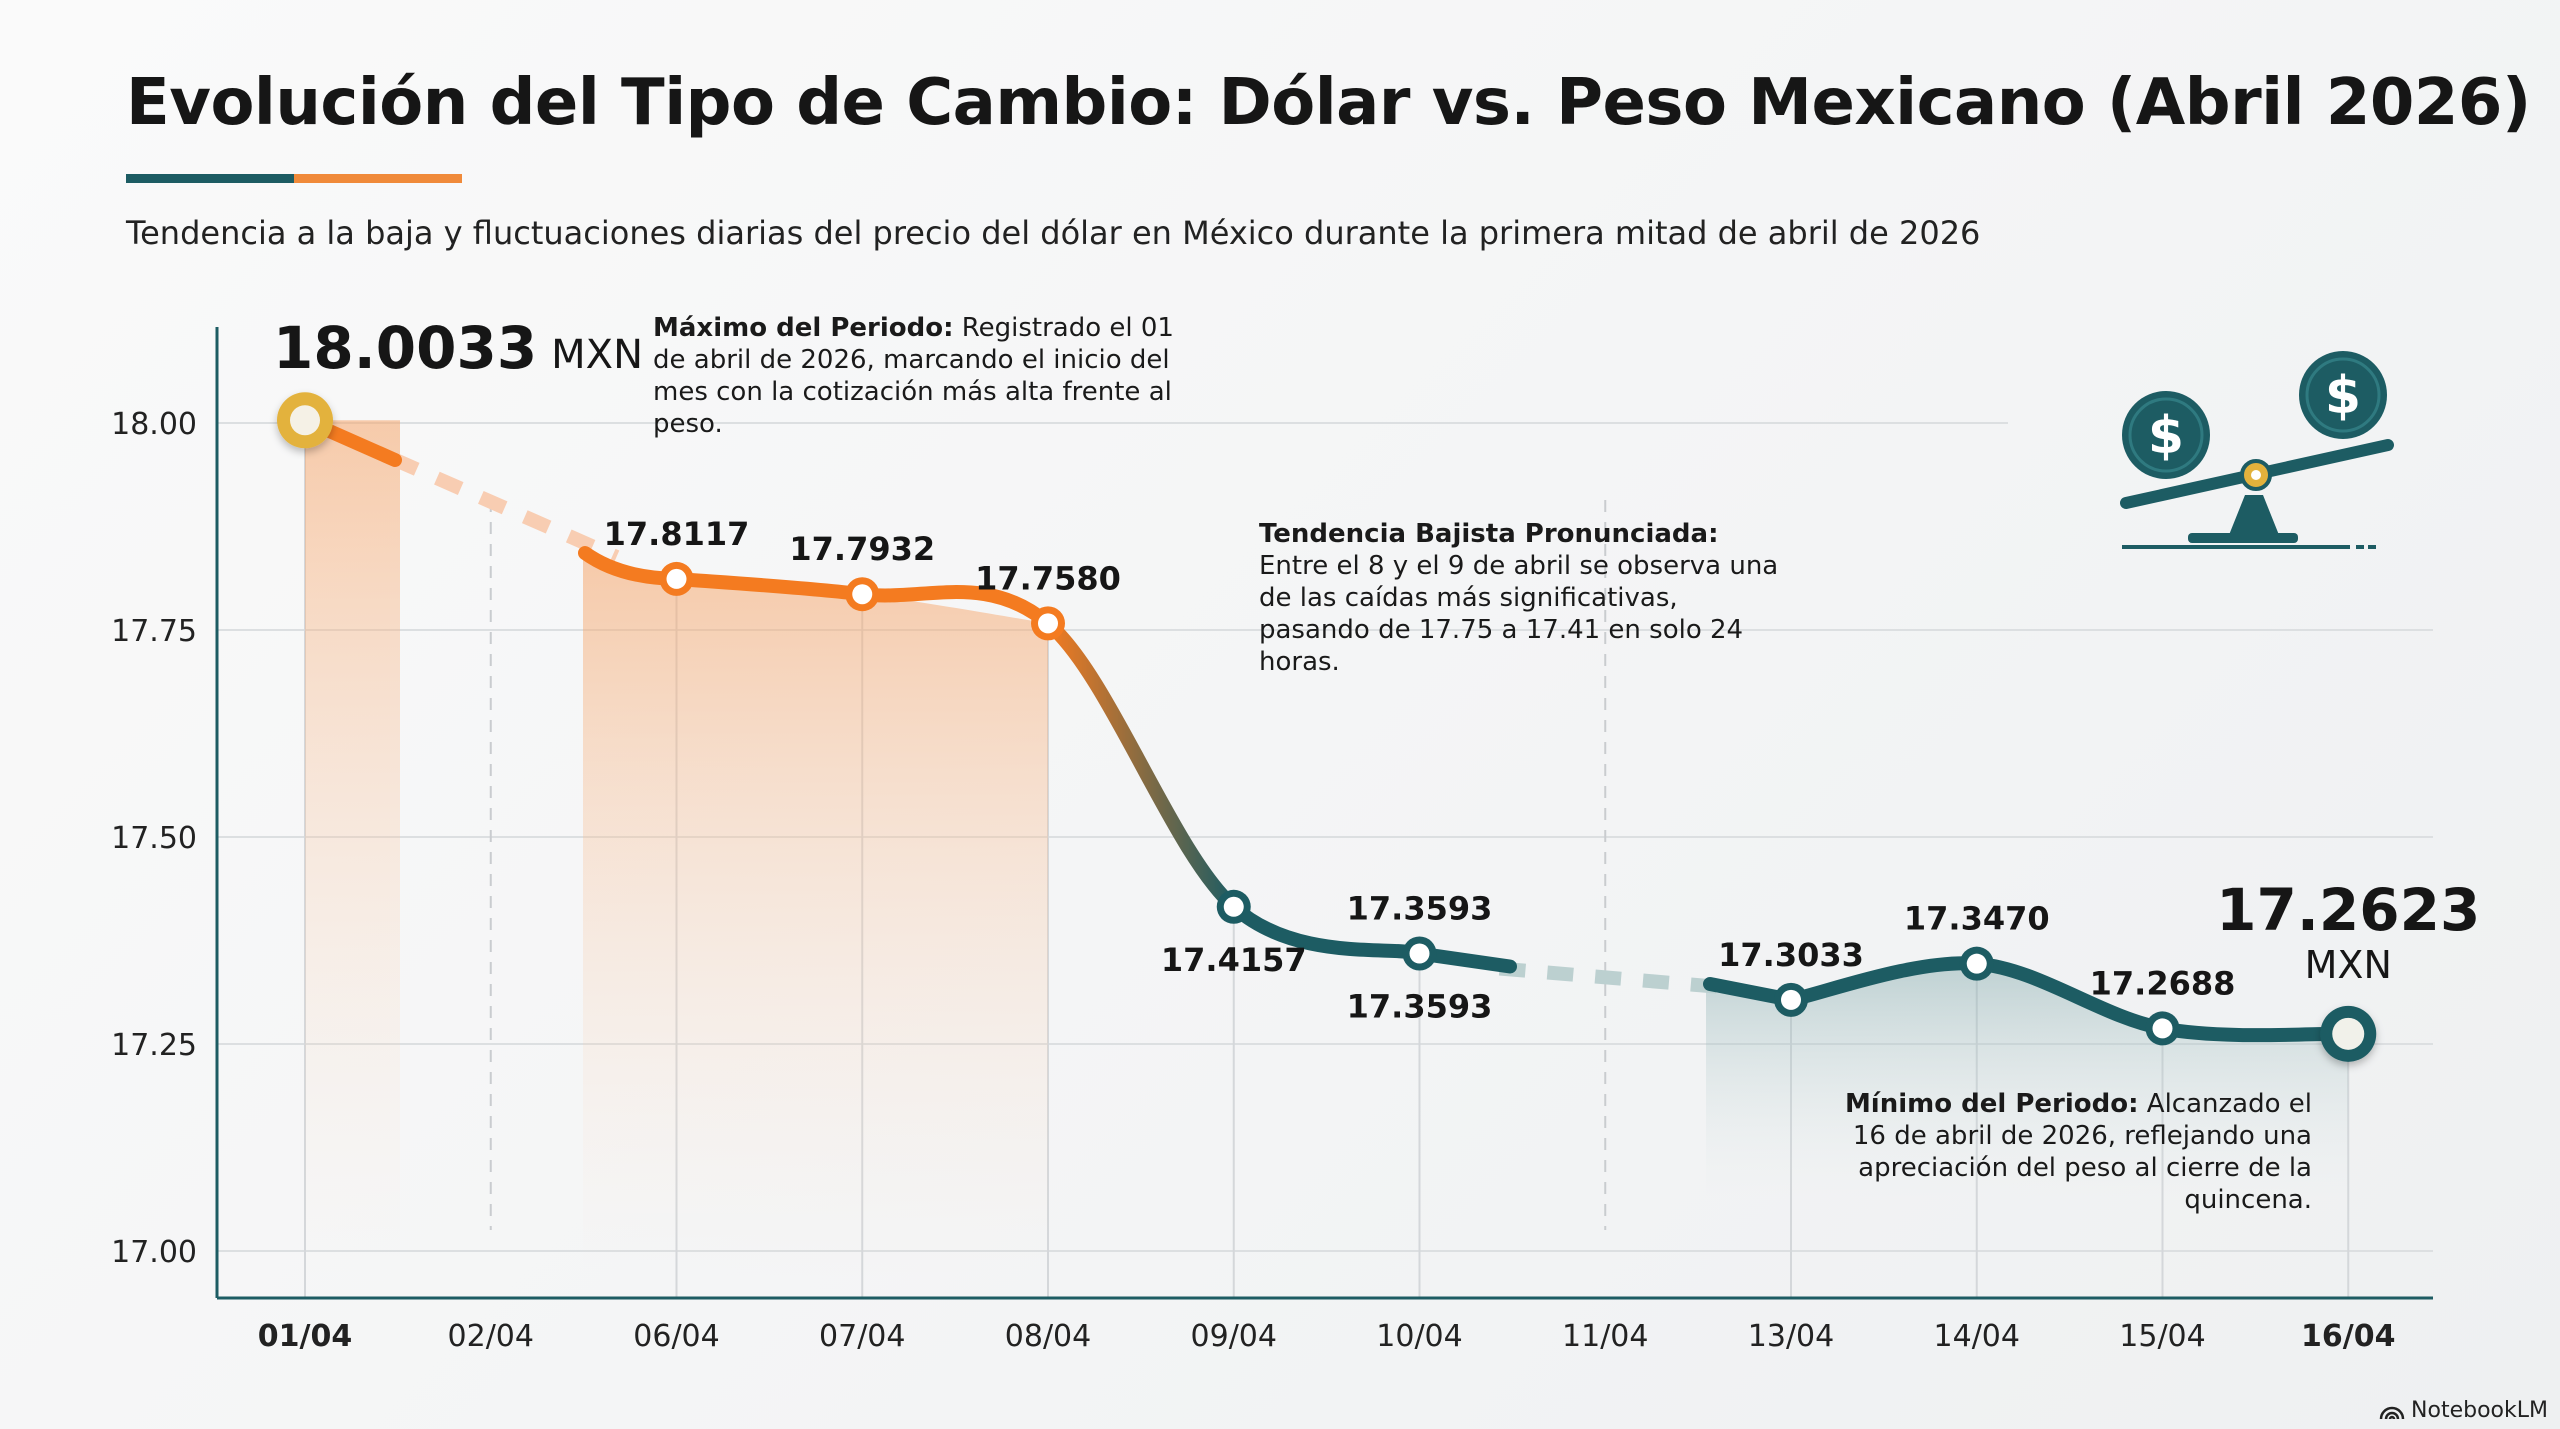  What do you see at coordinates (1234, 1336) in the screenshot?
I see `x-tick-label: 09/04` at bounding box center [1234, 1336].